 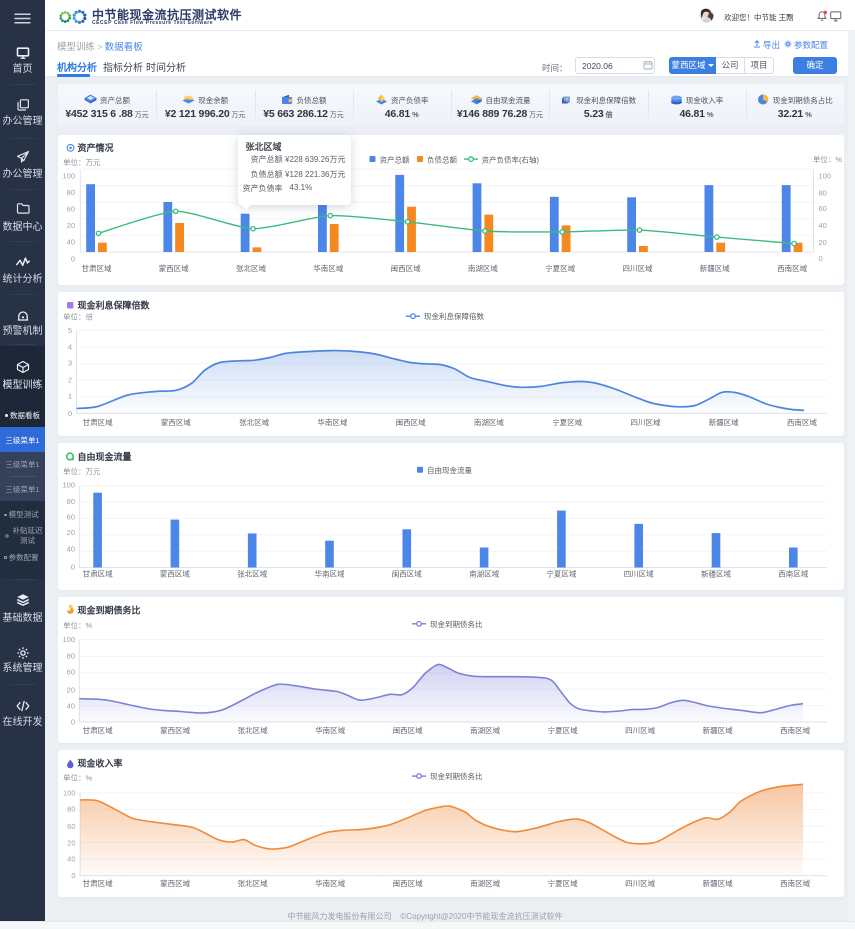 I want to click on svg-text: 资产情况, so click(x=96, y=147).